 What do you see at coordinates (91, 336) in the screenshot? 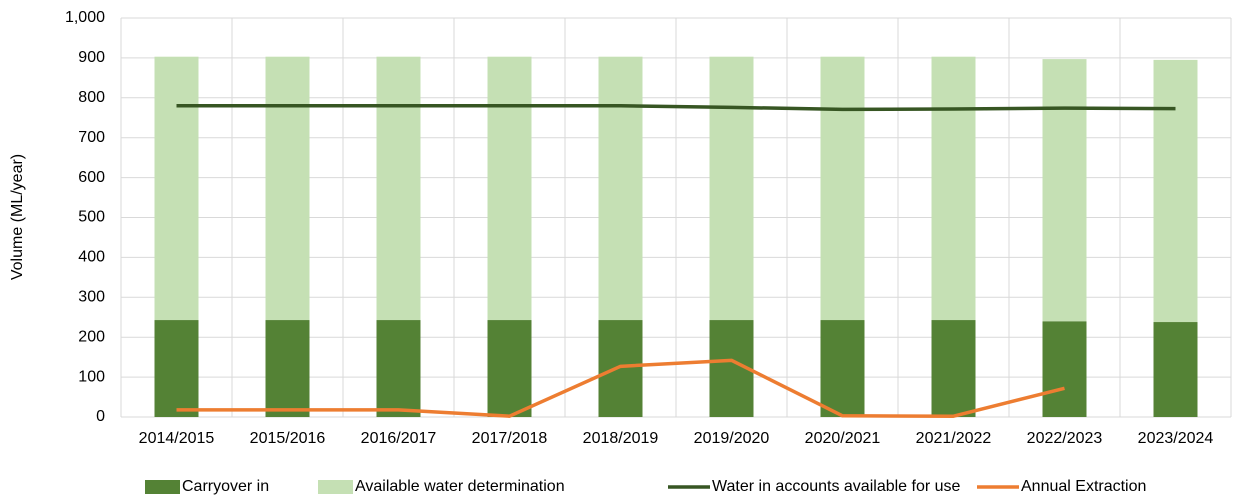
I see `y-tick-label: 200` at bounding box center [91, 336].